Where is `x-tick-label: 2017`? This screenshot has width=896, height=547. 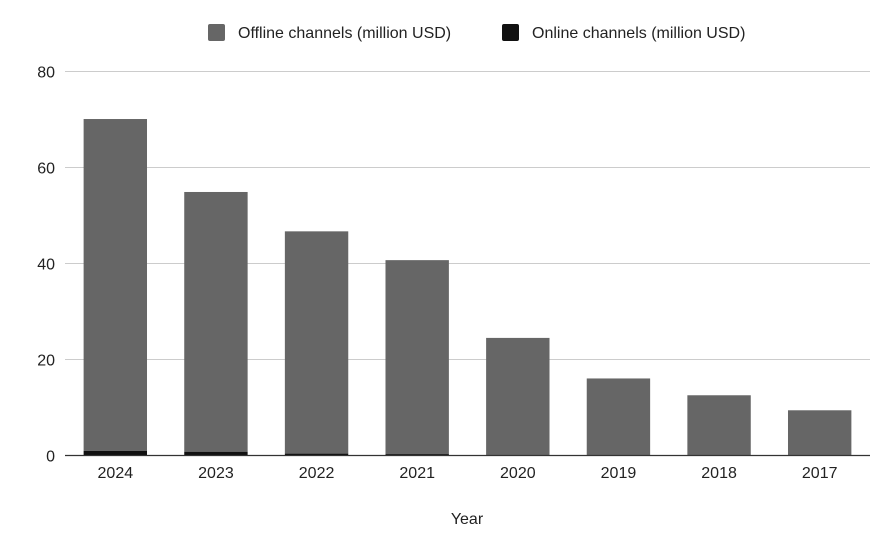 x-tick-label: 2017 is located at coordinates (820, 473).